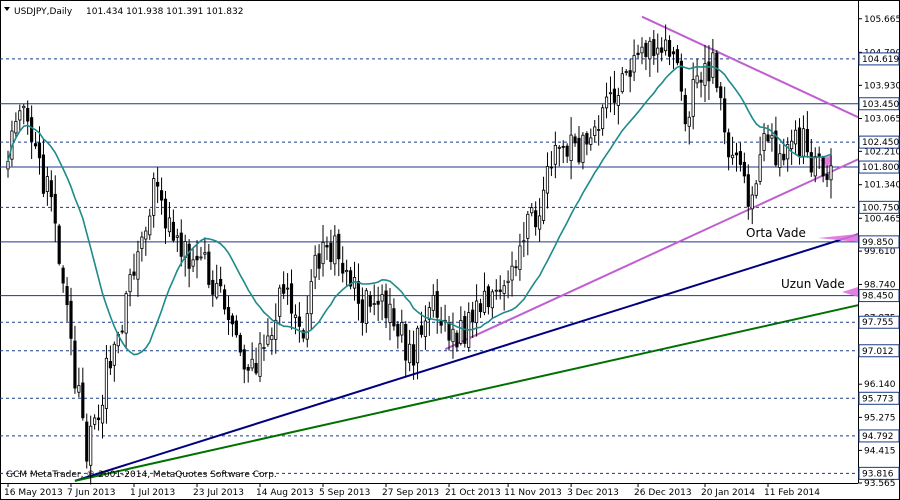 Image resolution: width=900 pixels, height=500 pixels. What do you see at coordinates (880, 105) in the screenshot?
I see `level-label: 103.450` at bounding box center [880, 105].